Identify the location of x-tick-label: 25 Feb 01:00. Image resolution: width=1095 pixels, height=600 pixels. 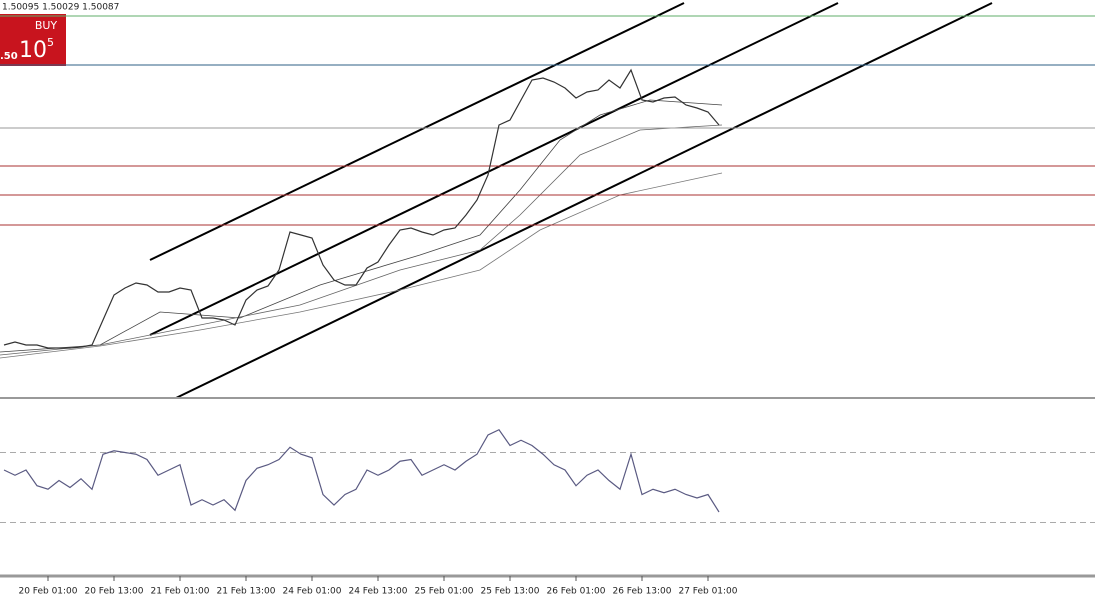
(443, 592).